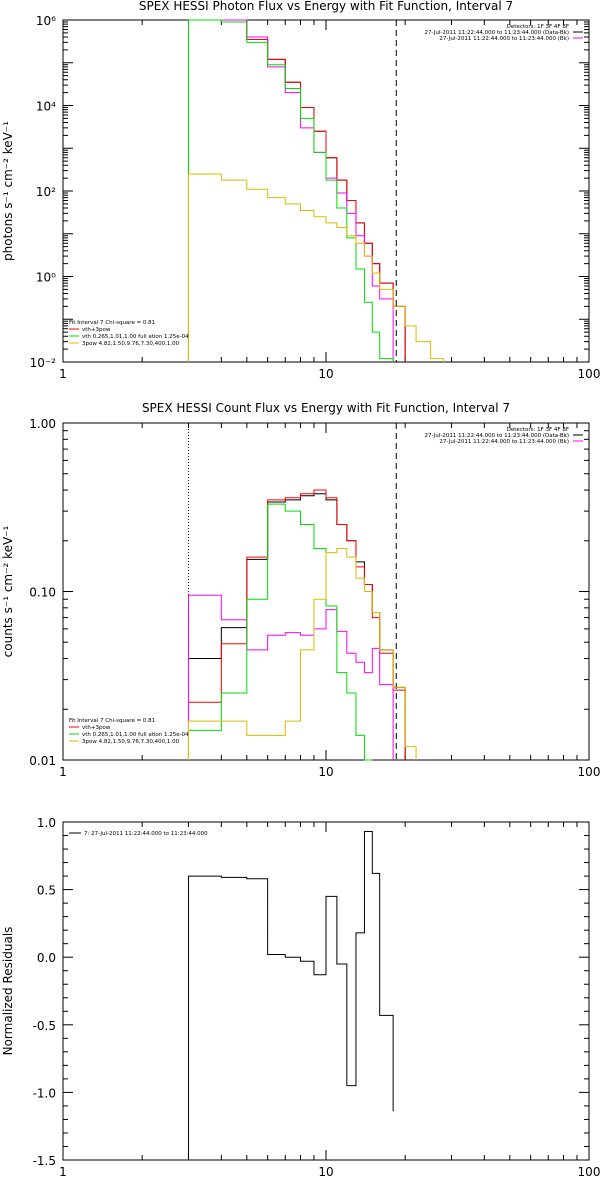  I want to click on y-axis-label-1: counts s⁻¹ cm⁻² keV⁻¹, so click(8, 591).